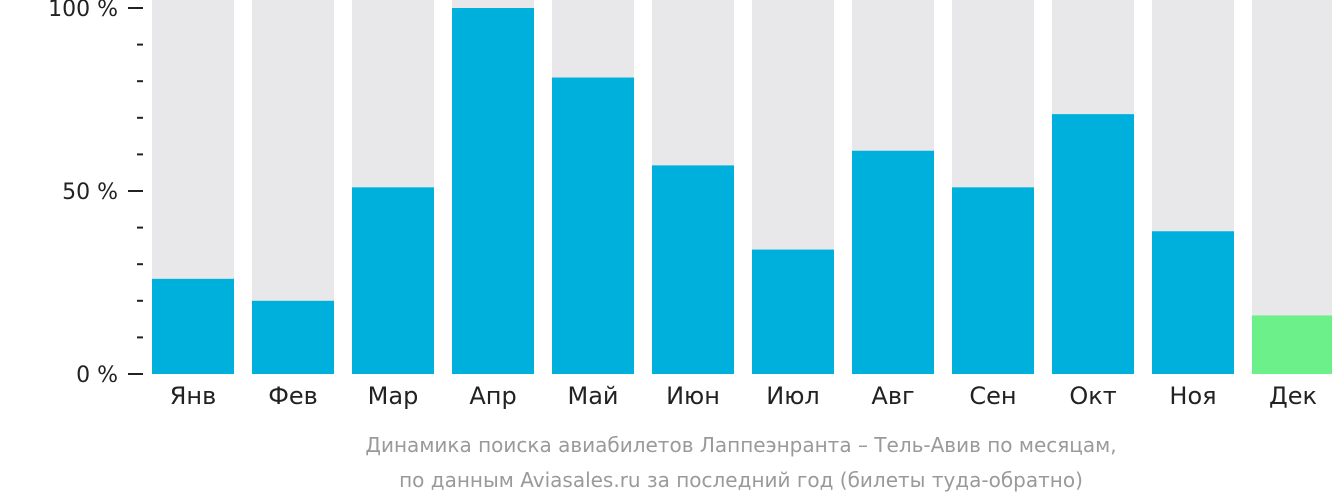 The width and height of the screenshot is (1332, 502). I want to click on x-tick-label-5: Май, so click(592, 396).